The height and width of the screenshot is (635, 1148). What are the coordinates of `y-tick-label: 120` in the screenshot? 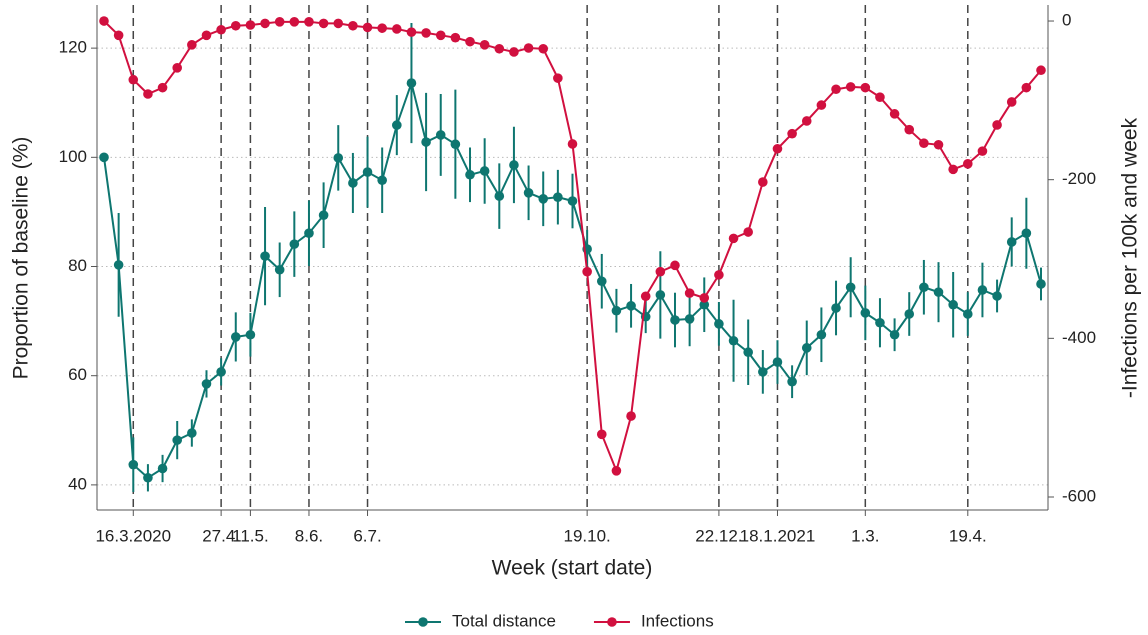 It's located at (73, 47).